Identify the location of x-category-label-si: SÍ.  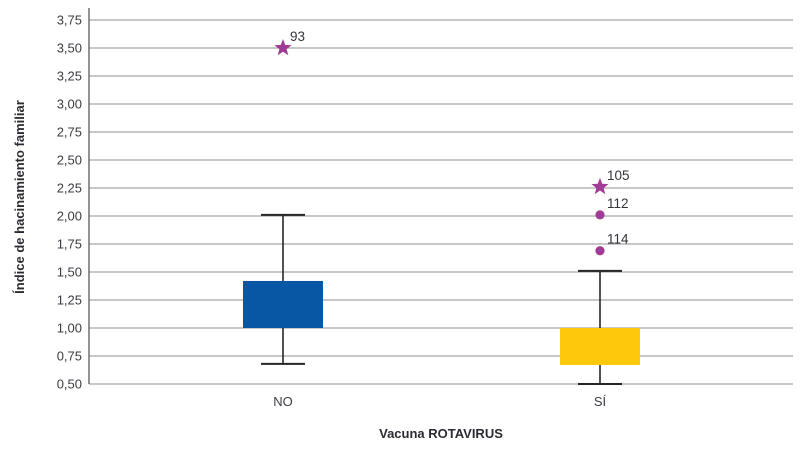
(600, 401).